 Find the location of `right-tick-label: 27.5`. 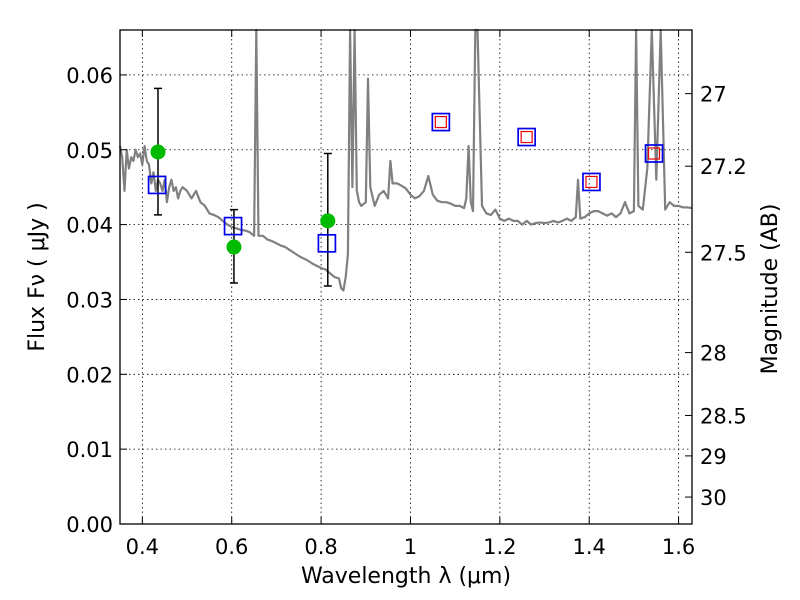

right-tick-label: 27.5 is located at coordinates (723, 253).